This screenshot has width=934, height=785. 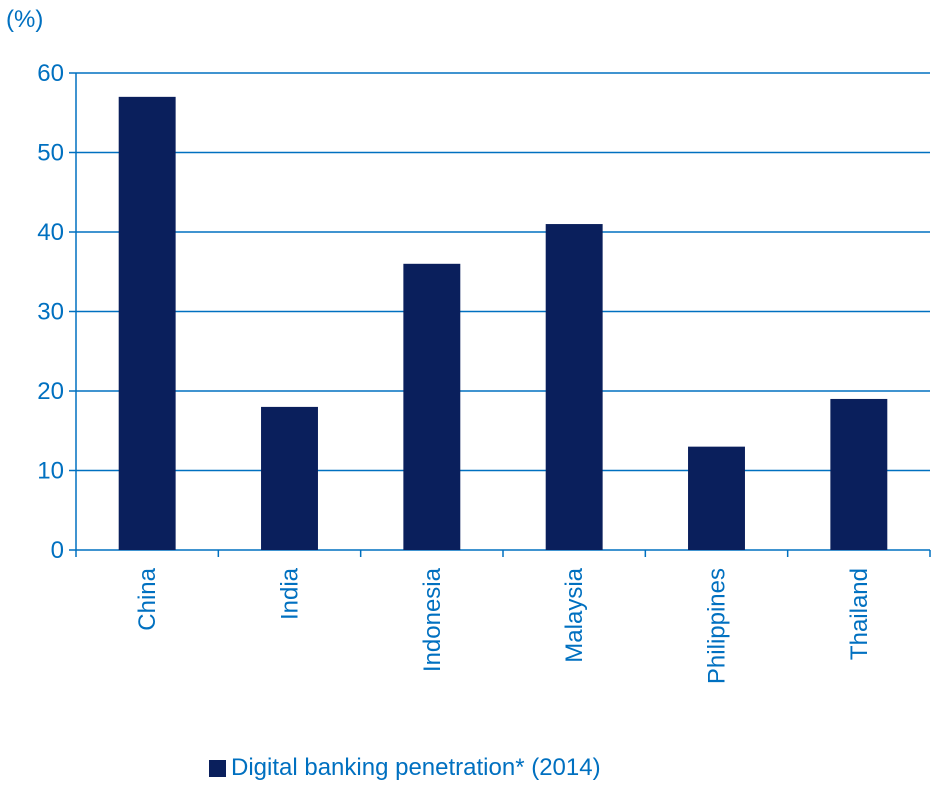 I want to click on y-tick-label: 10, so click(x=50, y=471).